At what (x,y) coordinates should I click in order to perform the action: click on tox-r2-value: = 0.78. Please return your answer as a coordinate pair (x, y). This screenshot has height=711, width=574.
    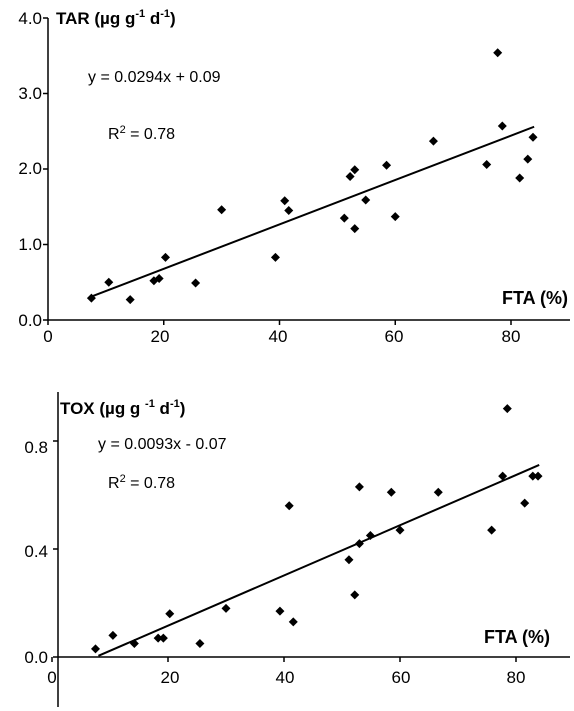
    Looking at the image, I should click on (150, 483).